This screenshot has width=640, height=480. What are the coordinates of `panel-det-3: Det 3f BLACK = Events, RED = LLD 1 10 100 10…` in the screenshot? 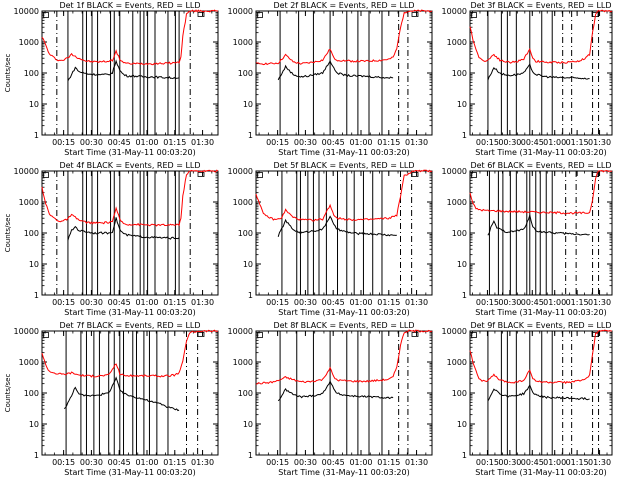 It's located at (527, 79).